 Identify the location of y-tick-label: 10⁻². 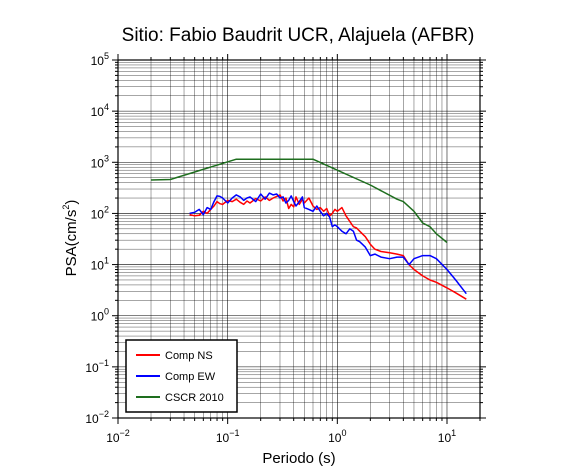
(97, 417).